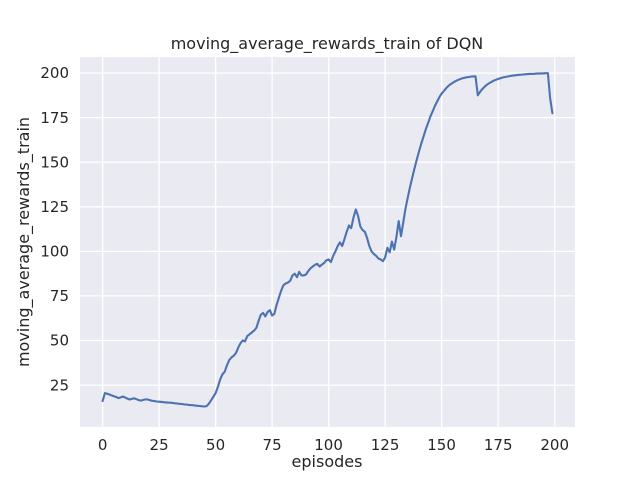 The height and width of the screenshot is (480, 640). I want to click on x-tick-label: 100, so click(328, 445).